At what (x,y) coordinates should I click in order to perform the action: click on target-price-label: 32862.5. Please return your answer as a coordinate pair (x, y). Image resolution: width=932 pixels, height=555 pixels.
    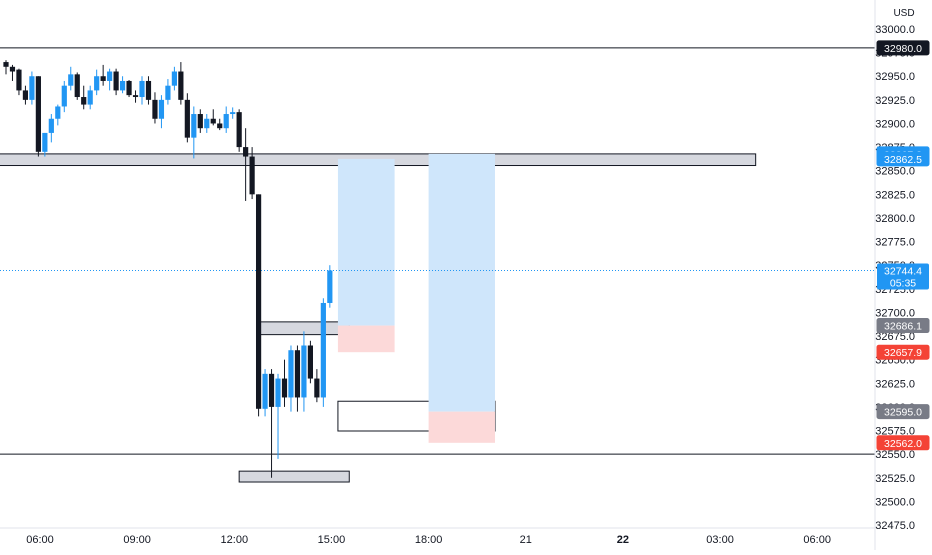
    Looking at the image, I should click on (903, 160).